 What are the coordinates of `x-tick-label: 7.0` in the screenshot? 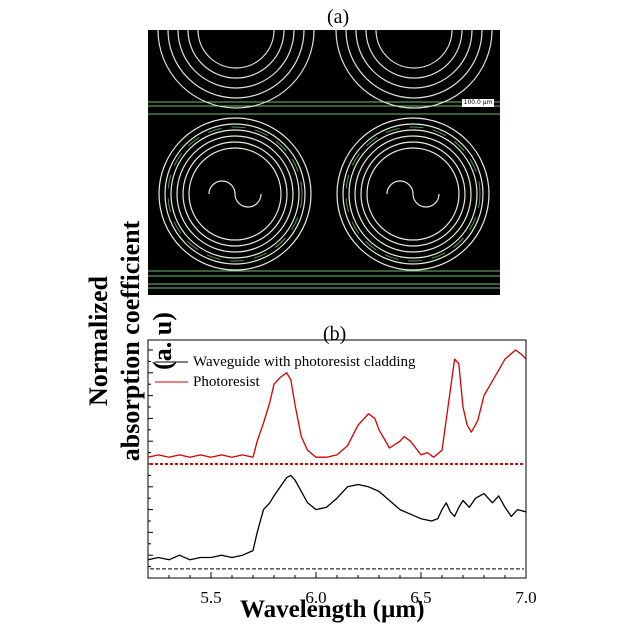 It's located at (526, 597).